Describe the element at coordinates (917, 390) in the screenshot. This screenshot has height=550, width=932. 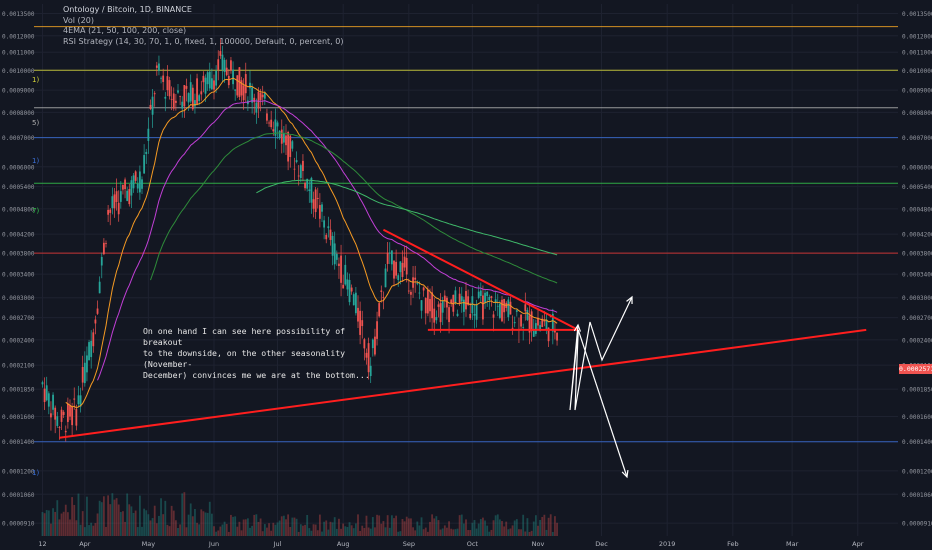
I see `y-tick-right: 0.0001850` at that location.